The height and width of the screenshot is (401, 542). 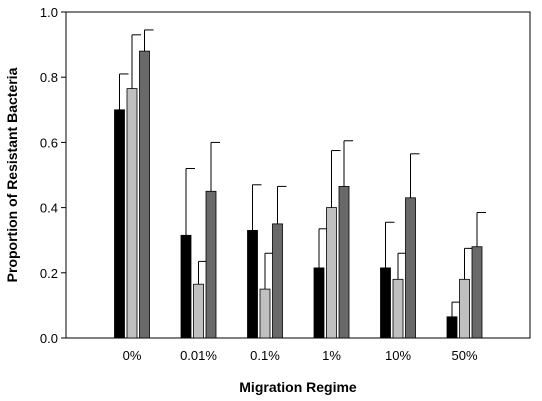 What do you see at coordinates (398, 355) in the screenshot?
I see `x-tick-label: 10%` at bounding box center [398, 355].